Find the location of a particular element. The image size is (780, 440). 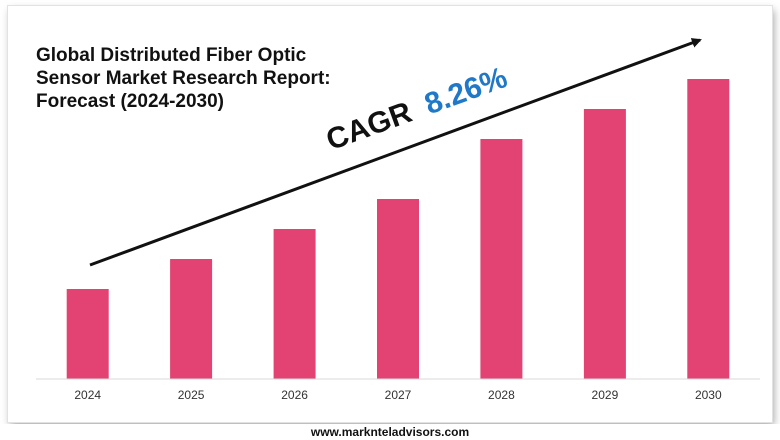

bar-2028 is located at coordinates (501, 259).